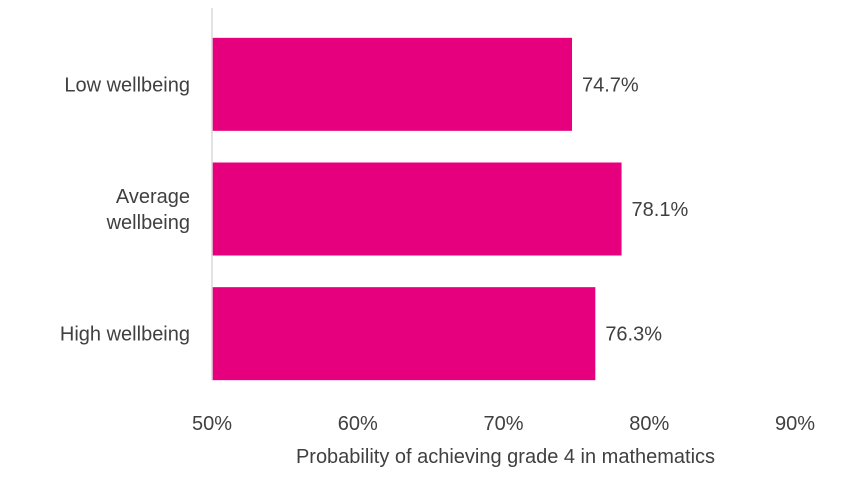 The width and height of the screenshot is (844, 479). Describe the element at coordinates (795, 424) in the screenshot. I see `x-tick-label-4: 90%` at that location.